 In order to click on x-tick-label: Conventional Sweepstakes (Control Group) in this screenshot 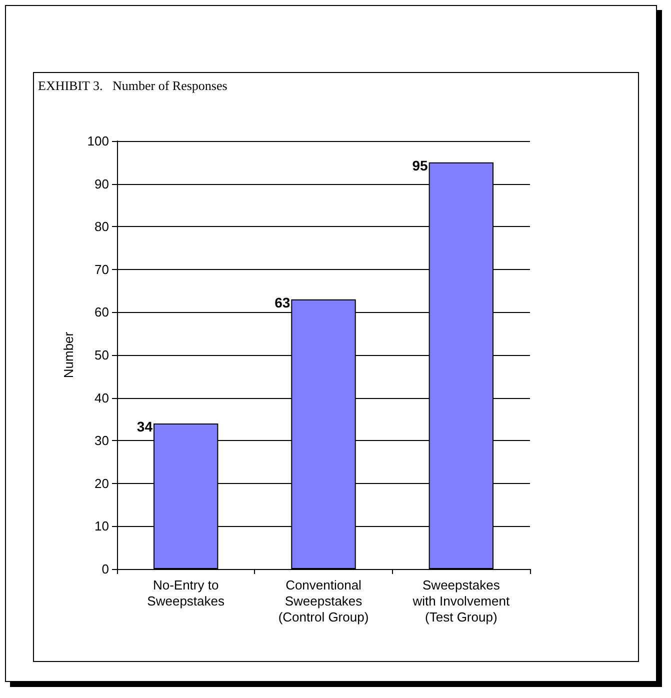, I will do `click(323, 601)`.